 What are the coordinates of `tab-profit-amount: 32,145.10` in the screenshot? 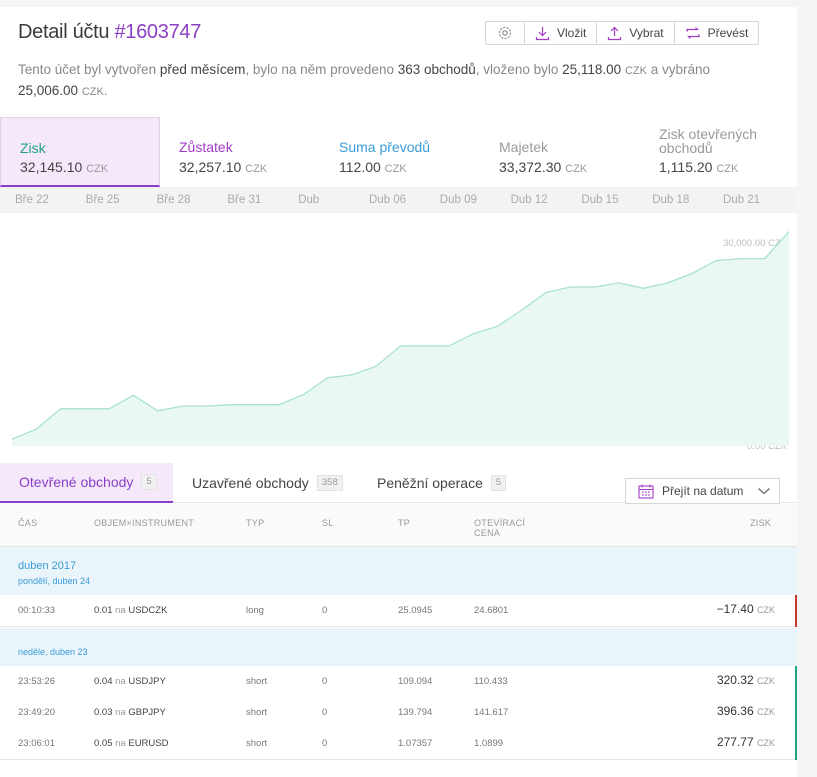 It's located at (51, 167).